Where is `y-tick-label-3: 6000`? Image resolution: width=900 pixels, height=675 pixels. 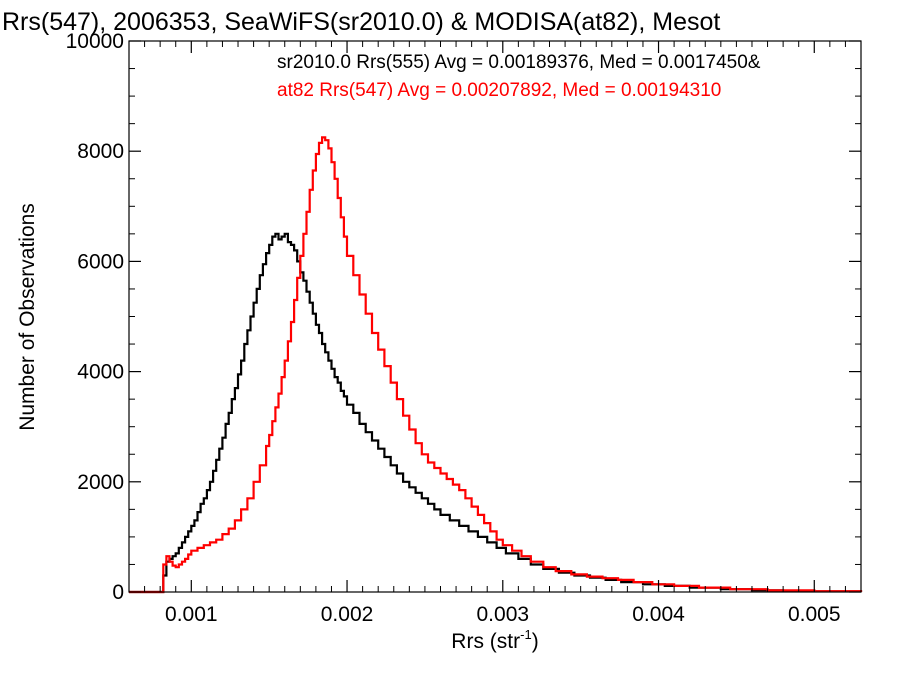 y-tick-label-3: 6000 is located at coordinates (100, 261).